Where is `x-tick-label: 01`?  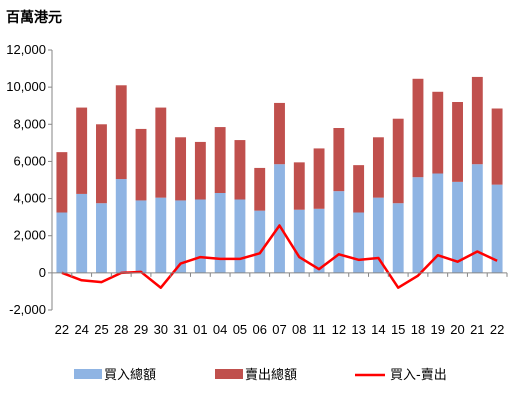 x-tick-label: 01 is located at coordinates (200, 329).